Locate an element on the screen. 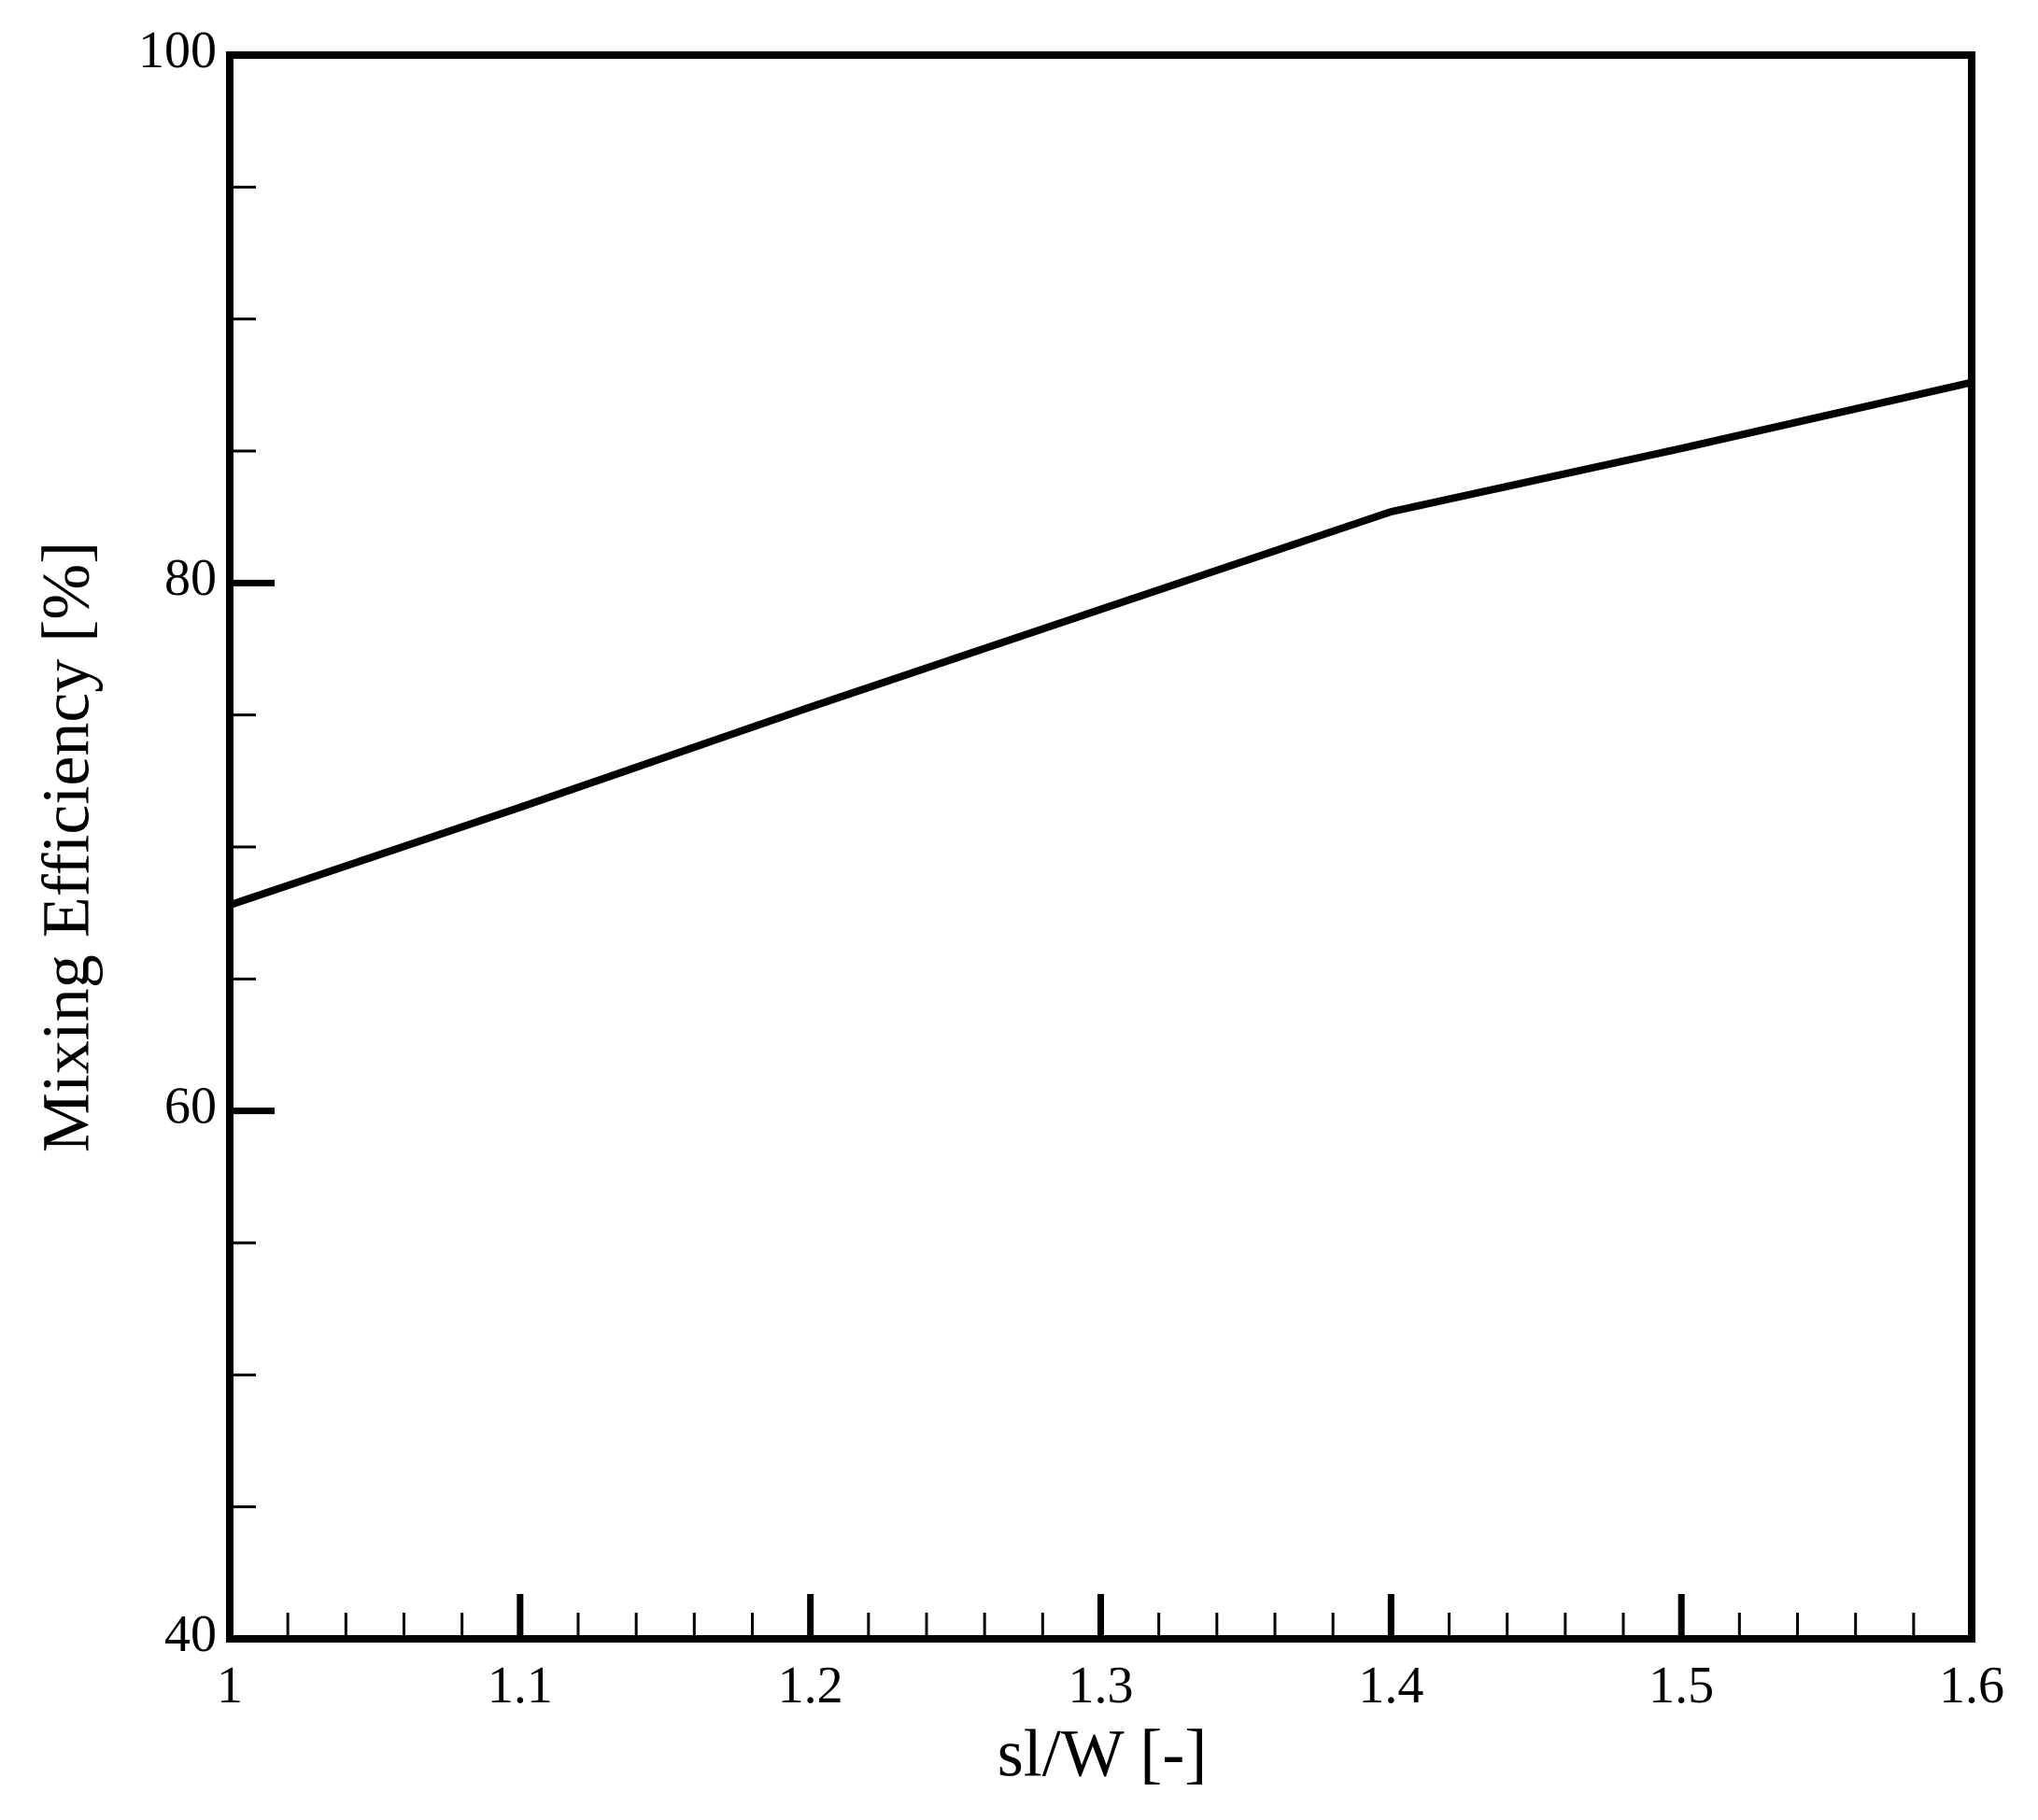 This screenshot has width=2038, height=1820. y-tick-label: 80 is located at coordinates (190, 578).